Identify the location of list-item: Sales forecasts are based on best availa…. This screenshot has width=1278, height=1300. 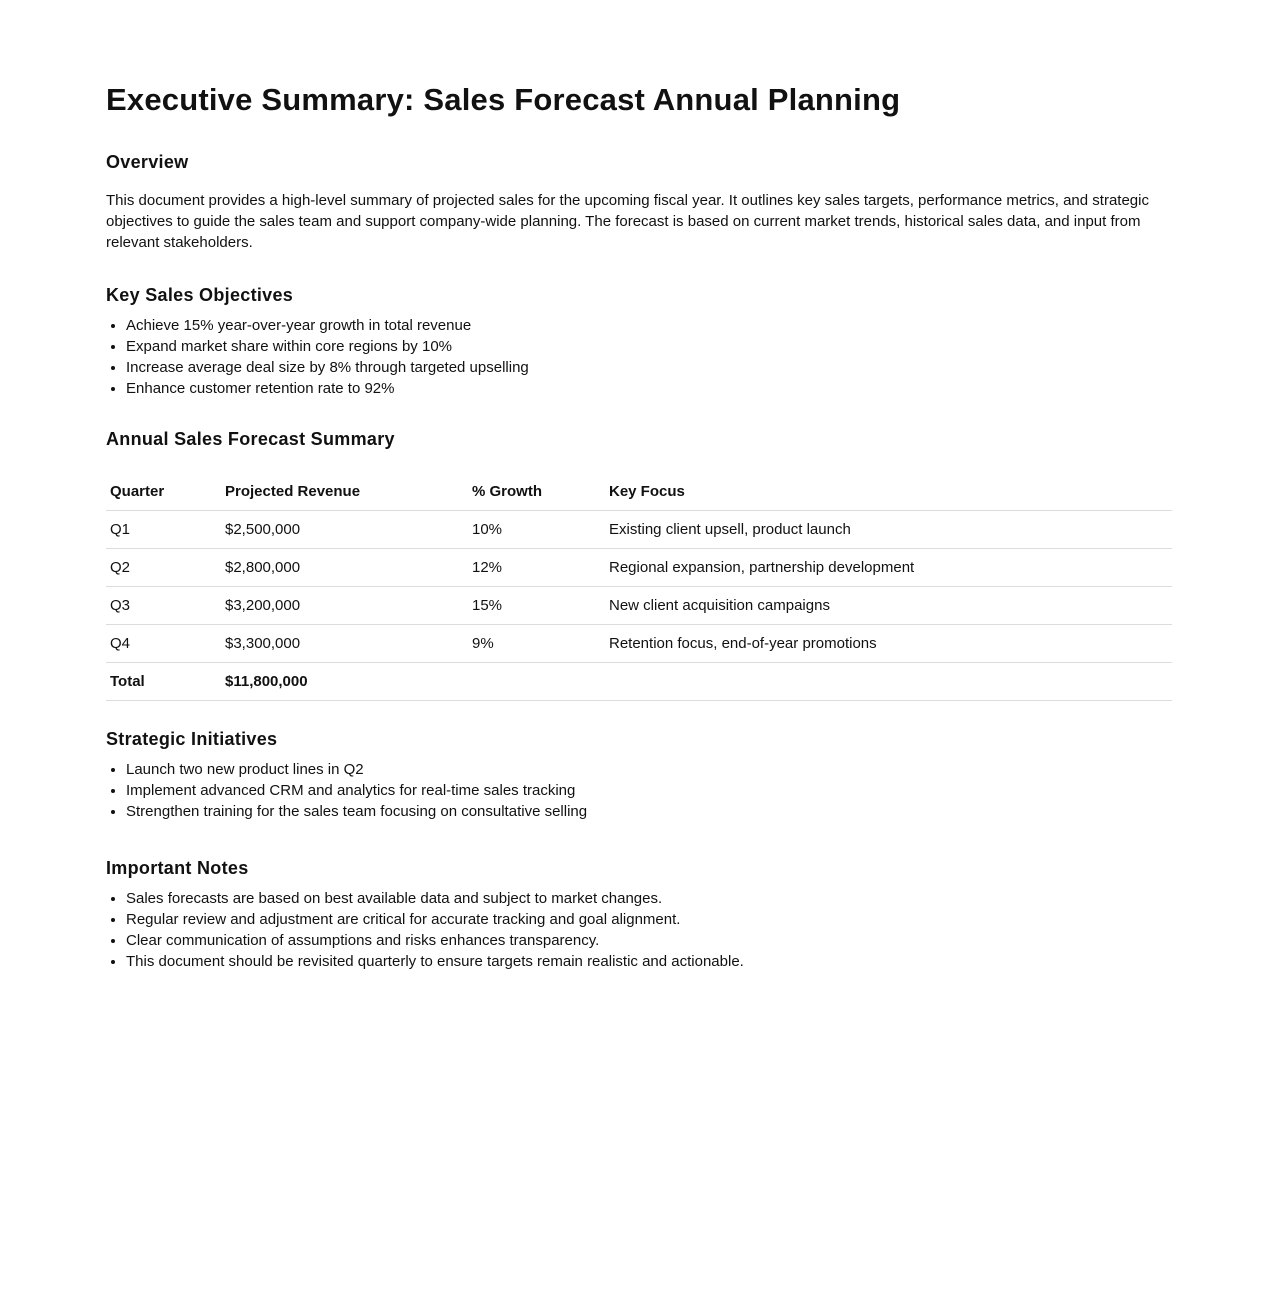
(649, 898).